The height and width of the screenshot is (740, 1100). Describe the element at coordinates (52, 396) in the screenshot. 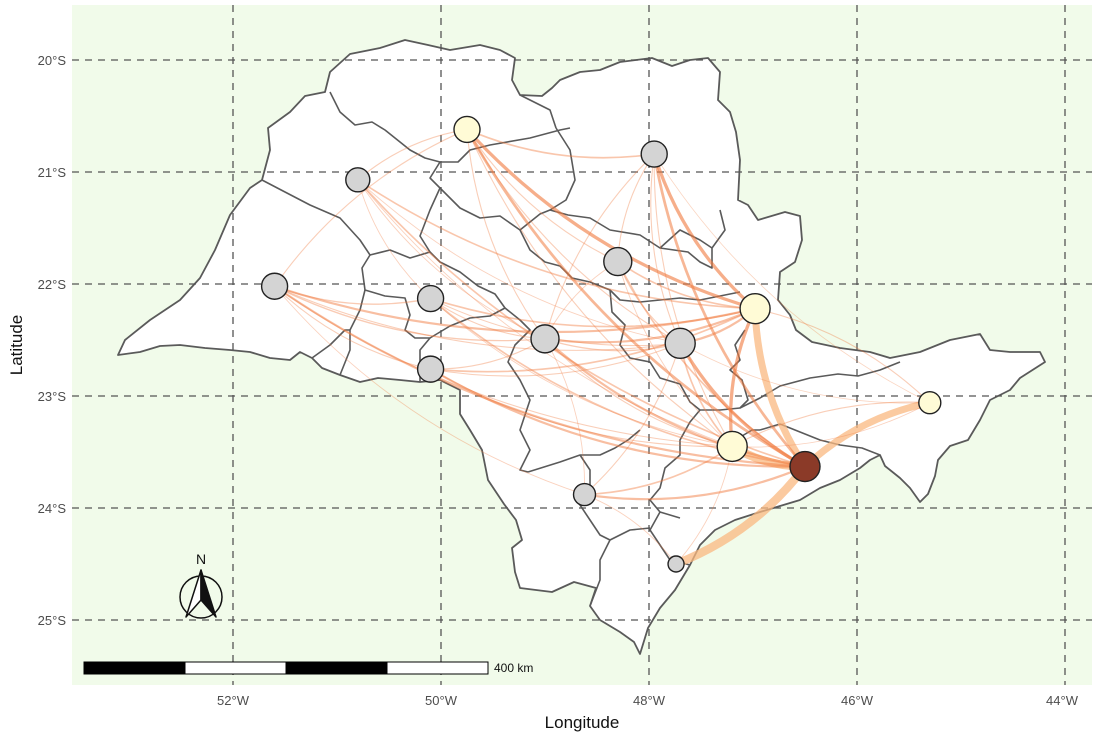

I see `lat-tick-label: 23°S` at that location.